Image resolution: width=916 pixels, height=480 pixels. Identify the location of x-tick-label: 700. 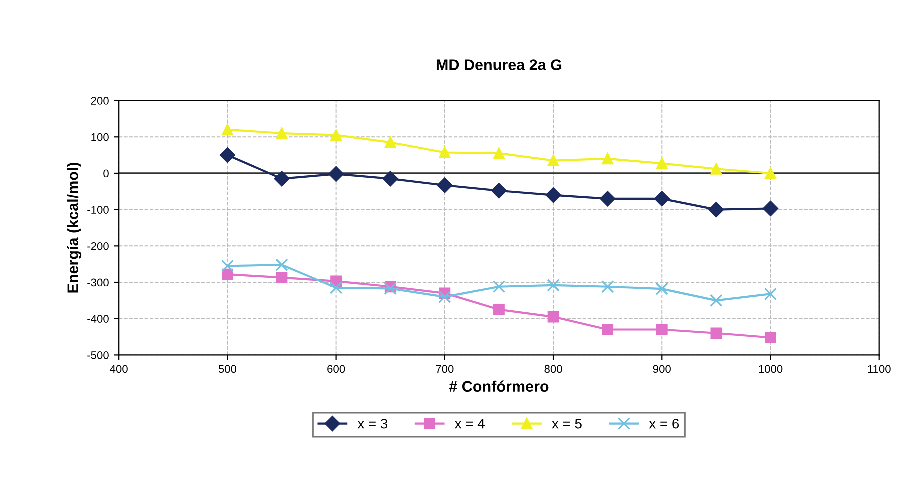
(445, 369).